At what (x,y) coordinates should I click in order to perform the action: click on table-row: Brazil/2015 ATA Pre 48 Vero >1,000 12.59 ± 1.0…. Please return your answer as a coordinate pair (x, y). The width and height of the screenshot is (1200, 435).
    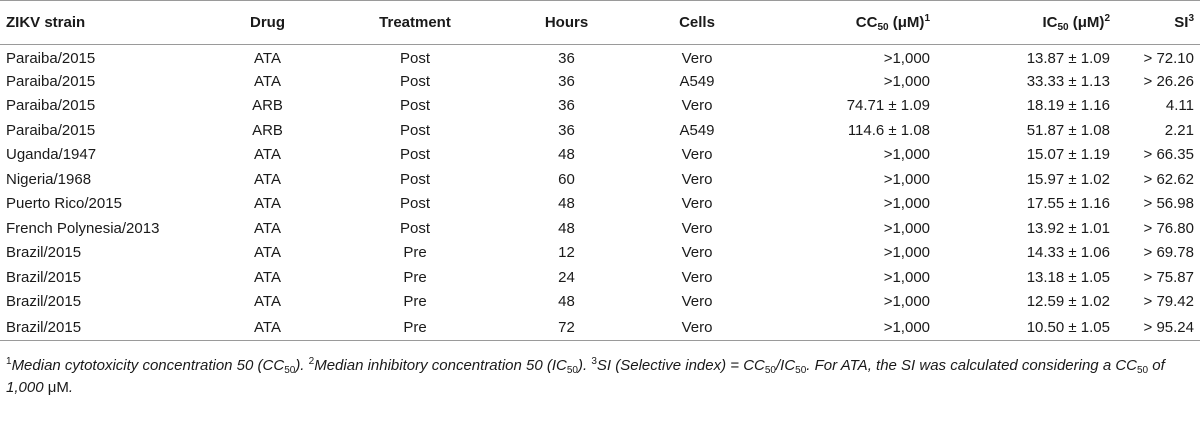
    Looking at the image, I should click on (600, 302).